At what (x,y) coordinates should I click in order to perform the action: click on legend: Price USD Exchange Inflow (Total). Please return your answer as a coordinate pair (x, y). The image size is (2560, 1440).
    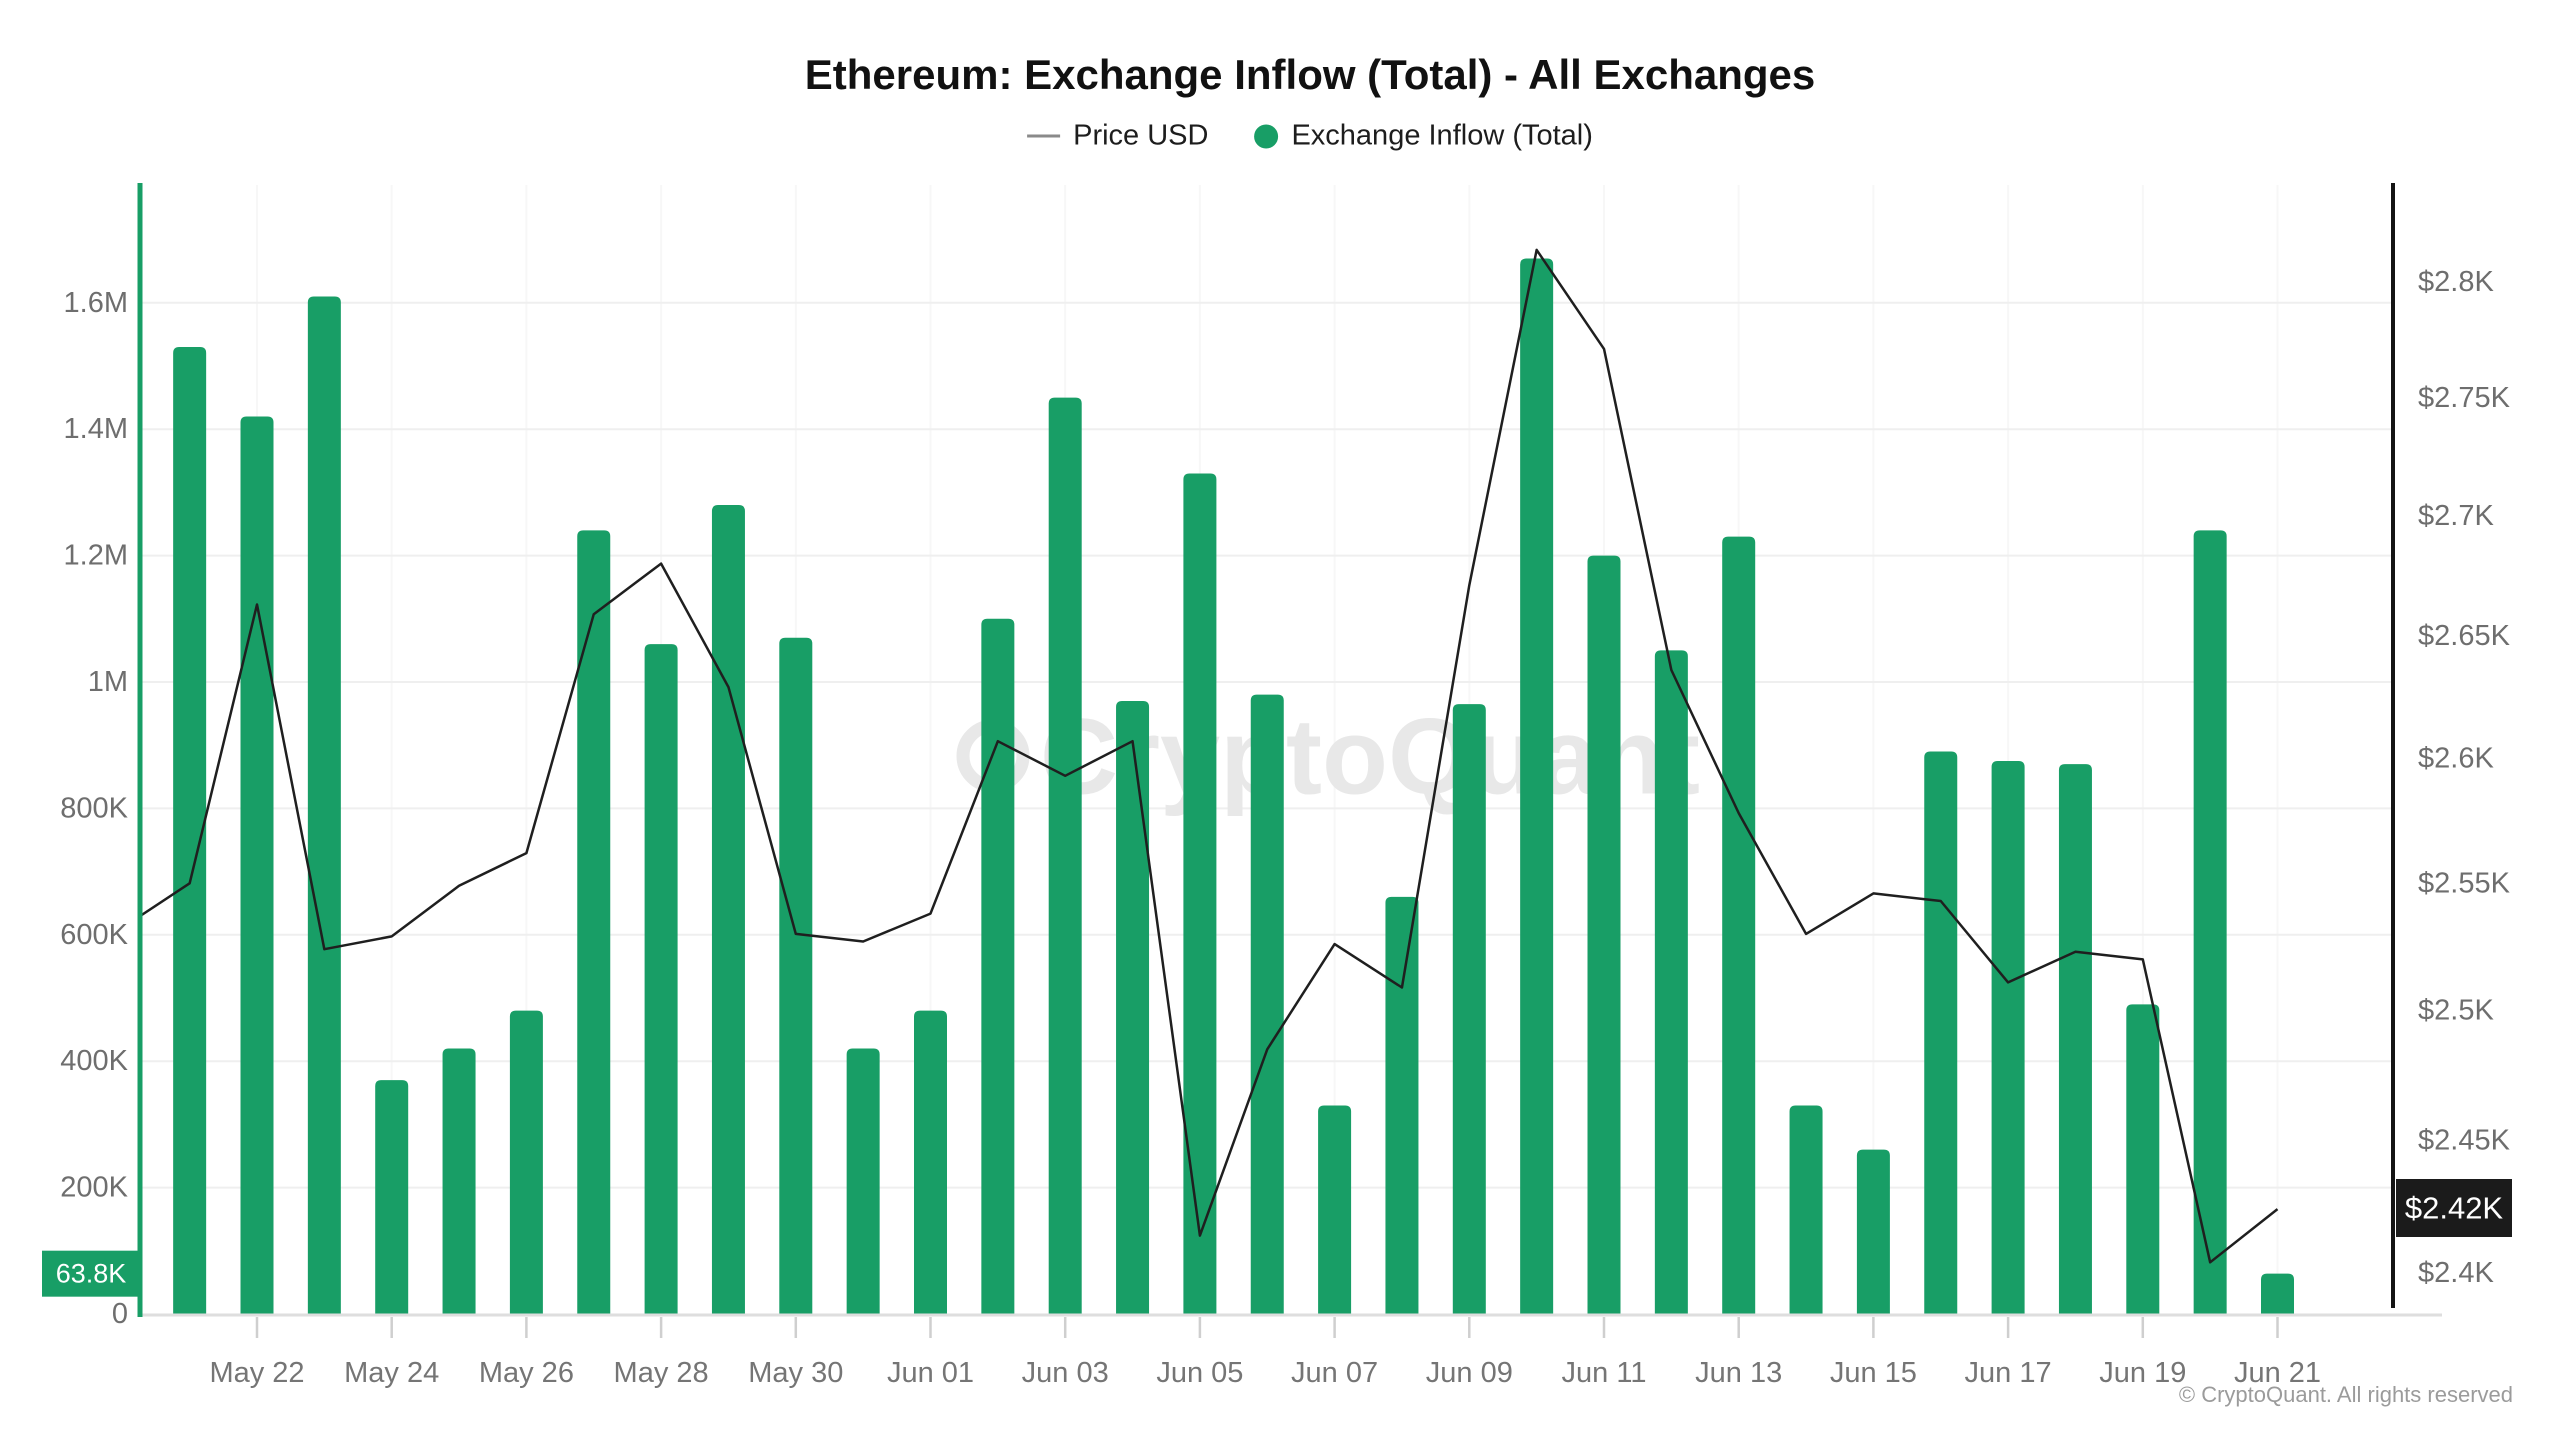
    Looking at the image, I should click on (1310, 136).